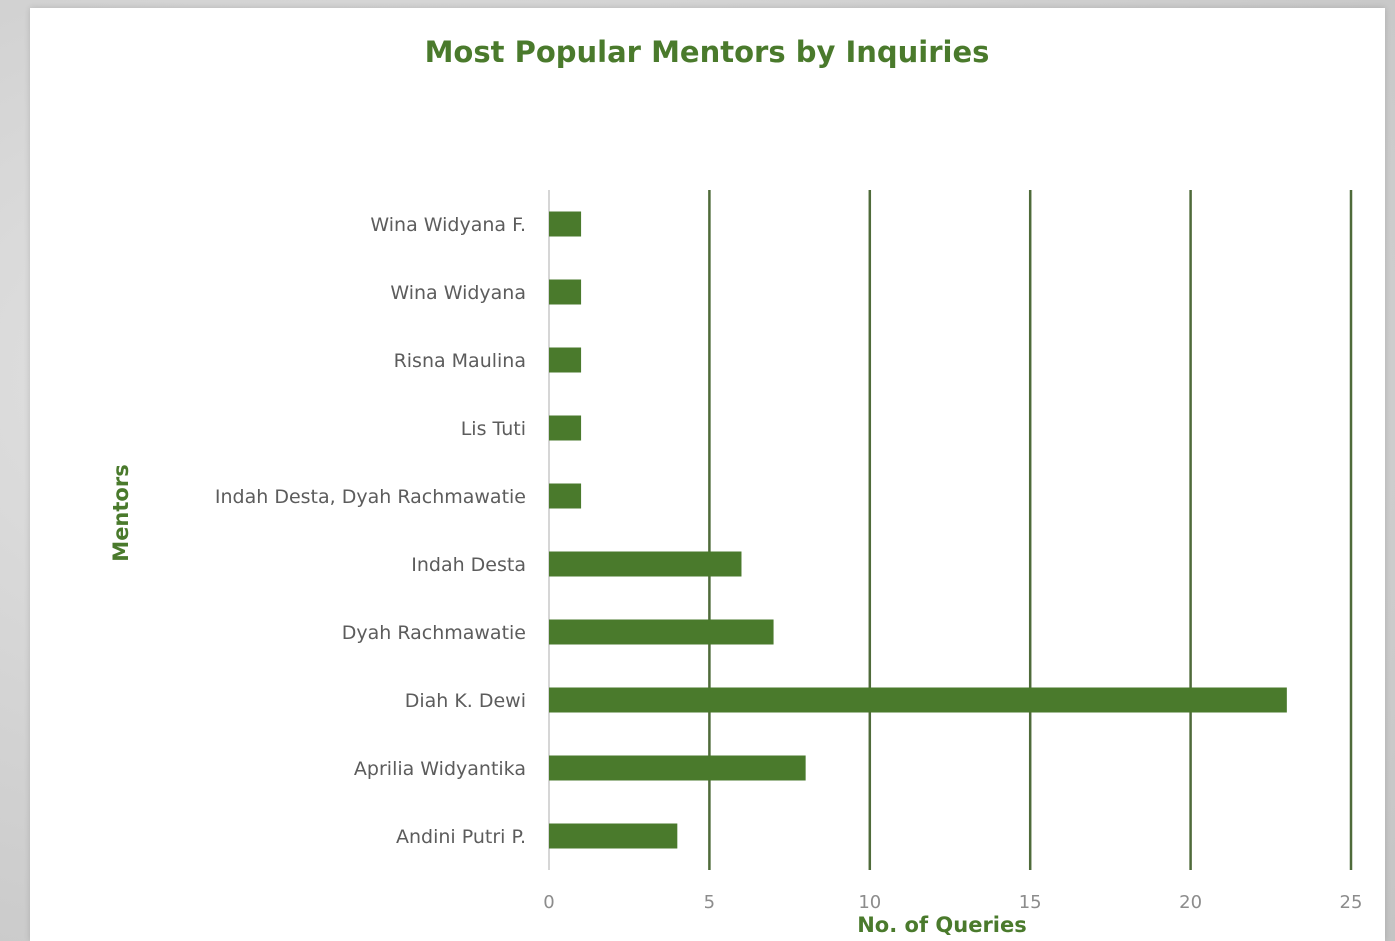 This screenshot has width=1395, height=941. I want to click on category-label: Wina Widyana F., so click(448, 225).